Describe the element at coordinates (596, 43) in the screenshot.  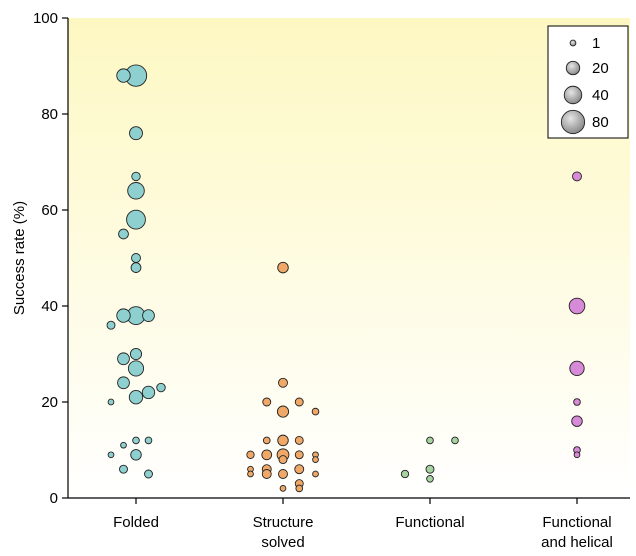
I see `legend-label: 1` at that location.